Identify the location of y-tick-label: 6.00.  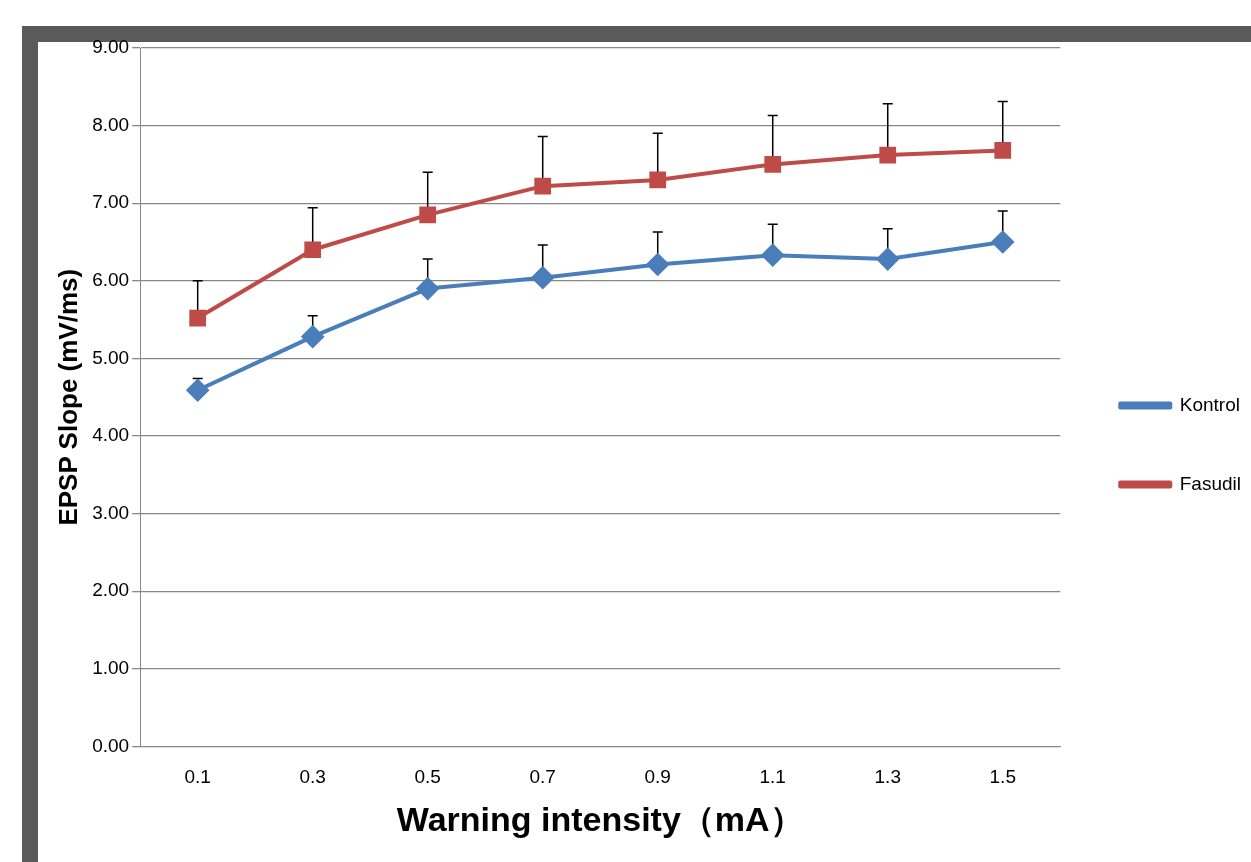
(111, 280).